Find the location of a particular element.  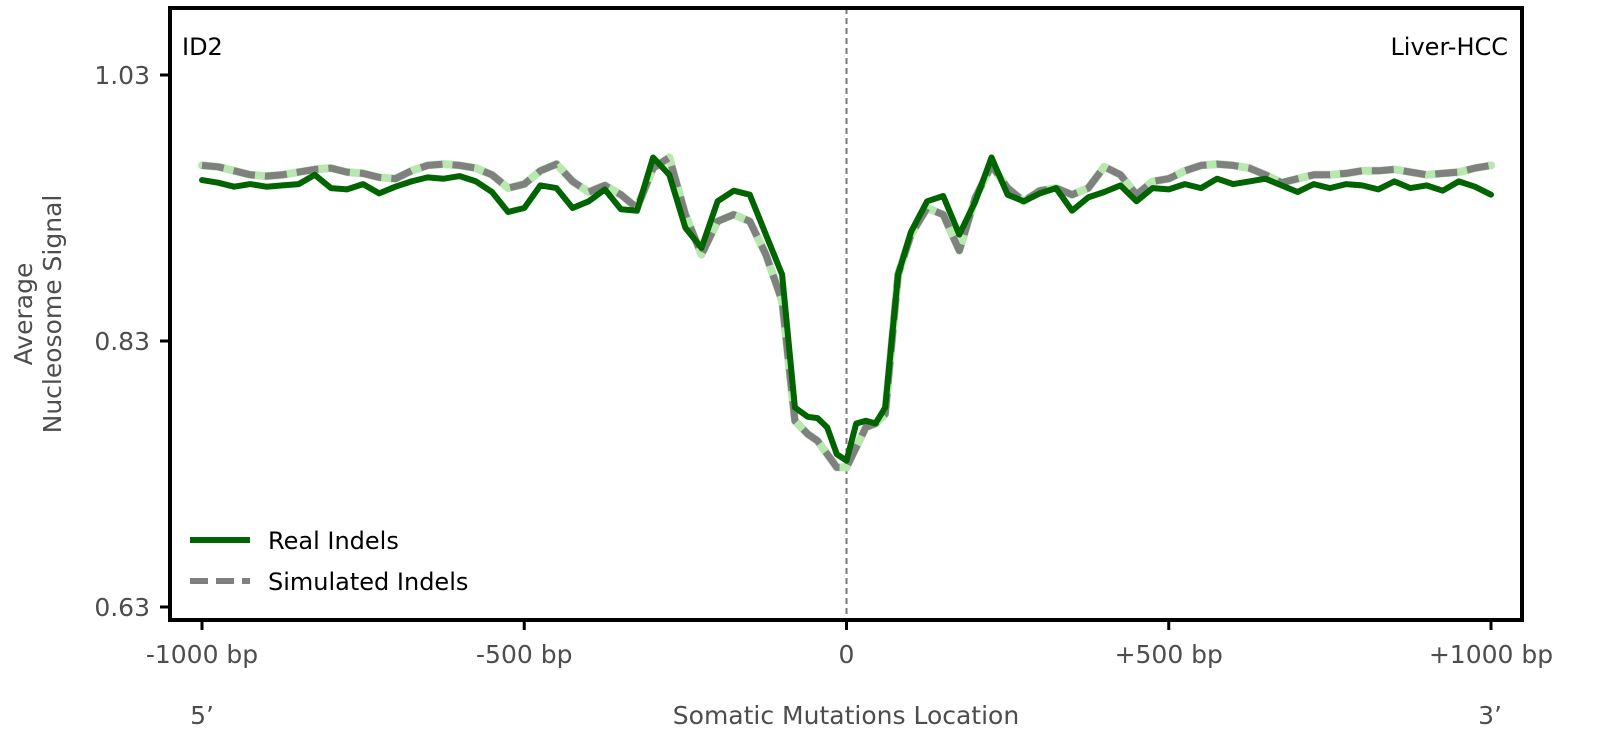

y-tick-label: 1.03 is located at coordinates (122, 75).